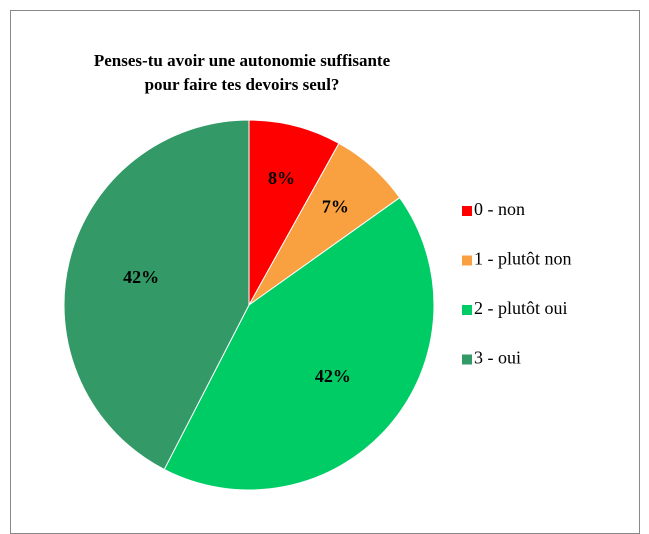 The height and width of the screenshot is (534, 649). I want to click on data-label: 8%, so click(281, 178).